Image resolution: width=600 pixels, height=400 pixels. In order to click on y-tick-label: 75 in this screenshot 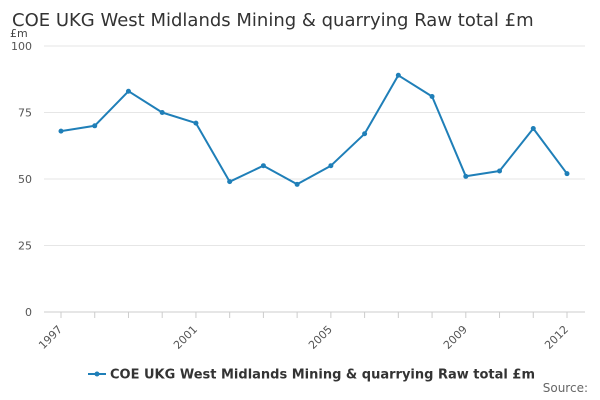, I will do `click(25, 113)`.